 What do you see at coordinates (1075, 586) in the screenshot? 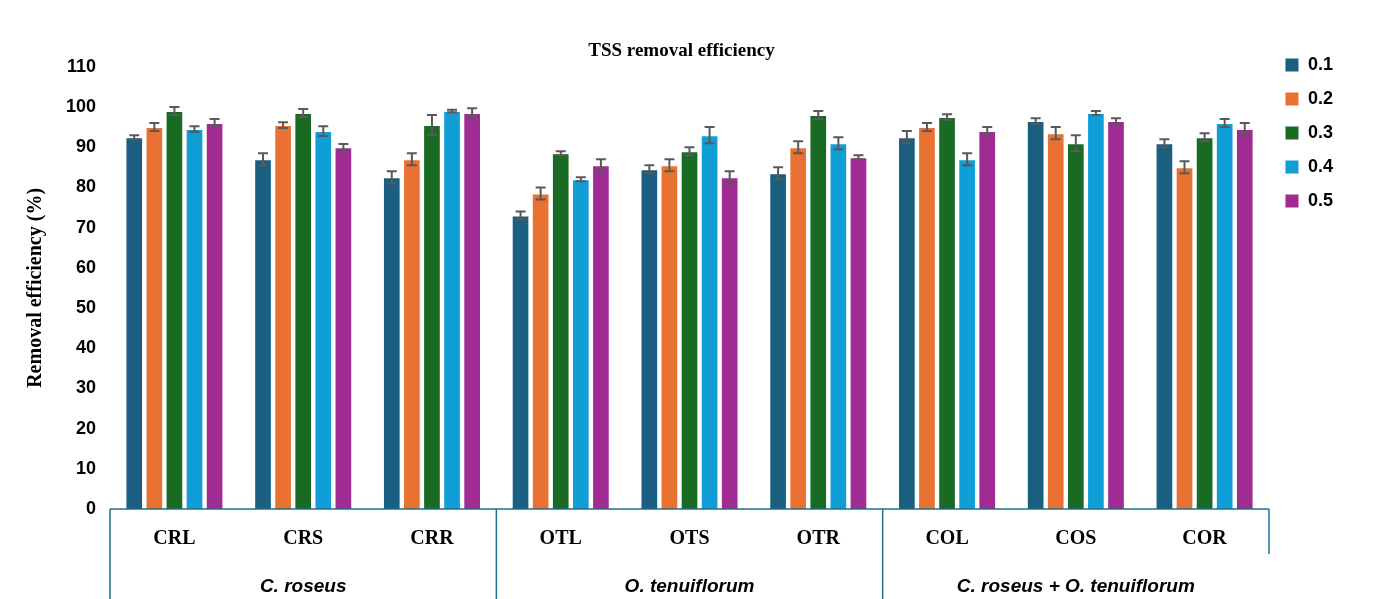
I see `text: C. roseus + O. tenuiflorum` at bounding box center [1075, 586].